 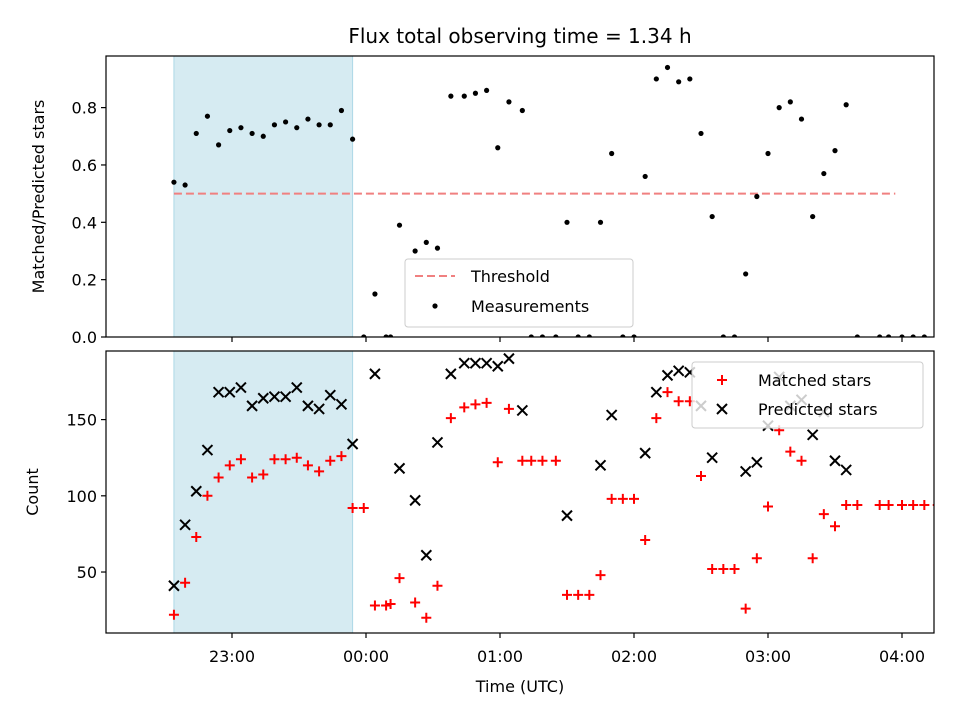 What do you see at coordinates (519, 36) in the screenshot?
I see `chart-title: Flux total observing time = 1.34 h` at bounding box center [519, 36].